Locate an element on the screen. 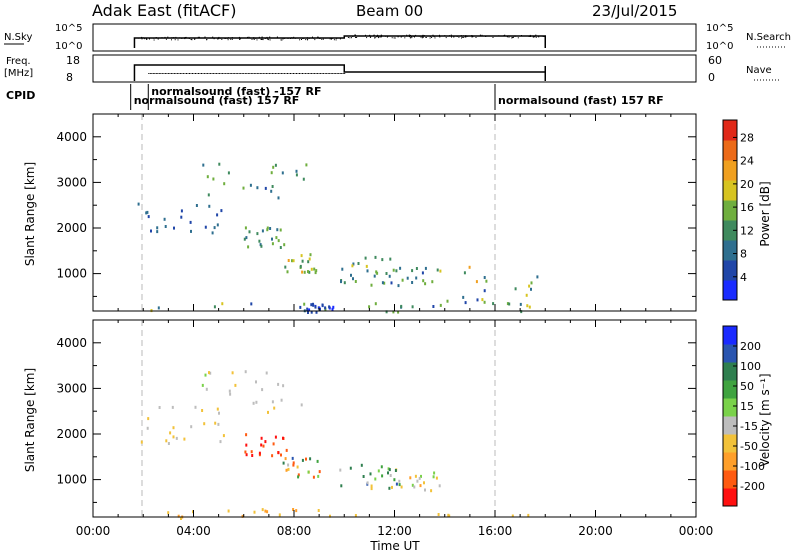 This screenshot has width=800, height=554. xtick-label: 16:00 is located at coordinates (495, 531).